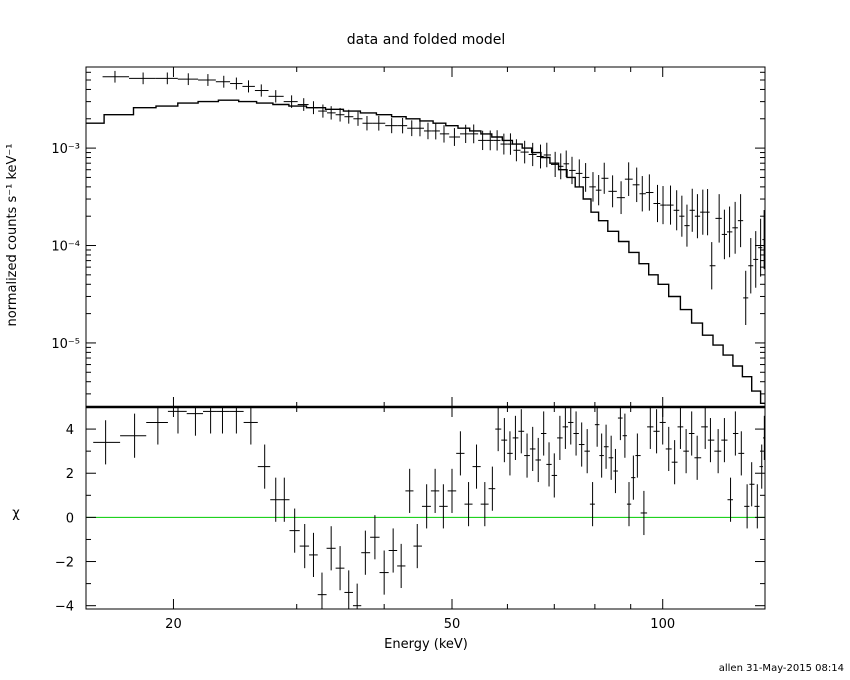  I want to click on x-tick-label: 100, so click(662, 624).